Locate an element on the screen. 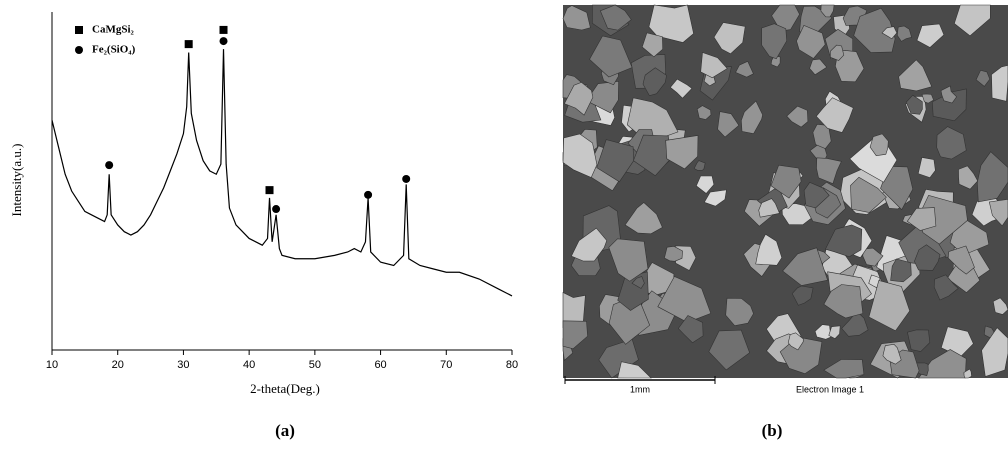  x-tick-label: 10 is located at coordinates (52, 365).